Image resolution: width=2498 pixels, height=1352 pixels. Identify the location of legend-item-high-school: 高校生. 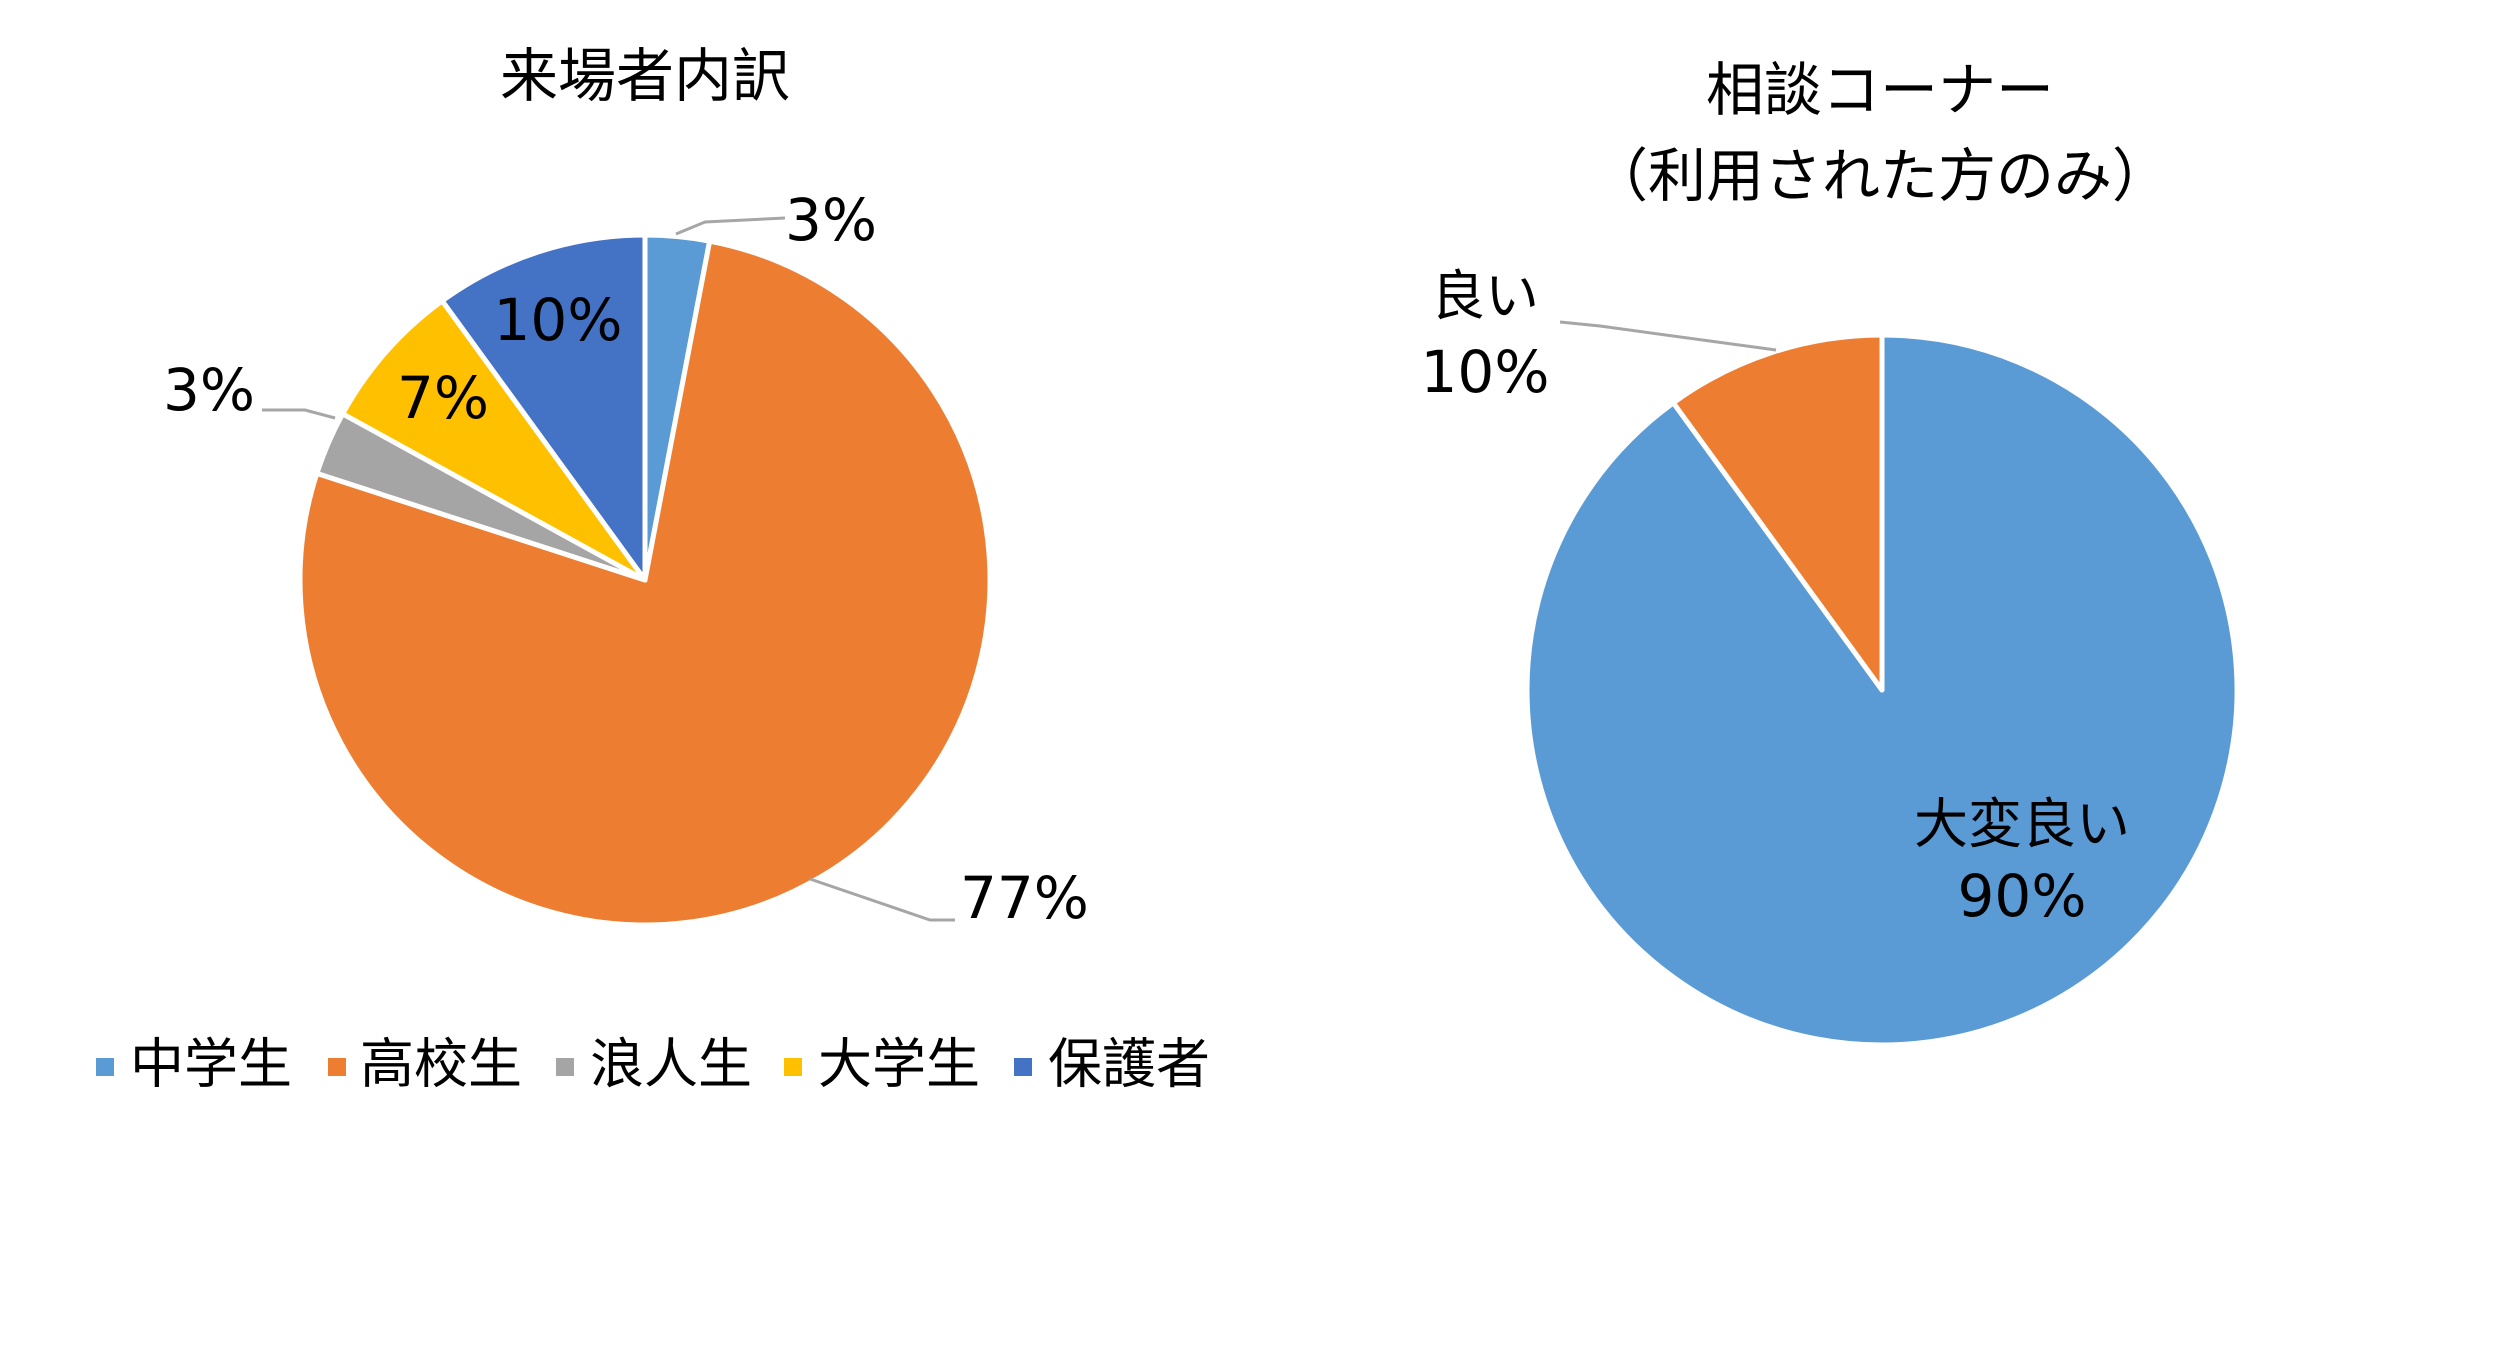
(425, 1064).